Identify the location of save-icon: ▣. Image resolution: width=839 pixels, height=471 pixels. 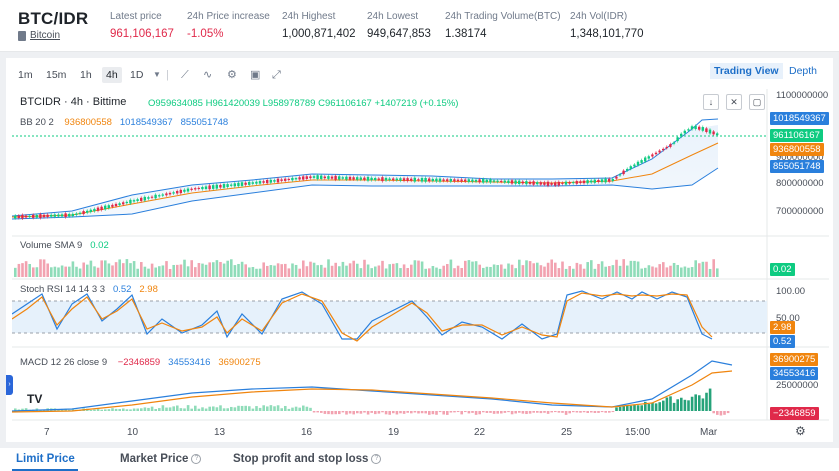
(255, 75).